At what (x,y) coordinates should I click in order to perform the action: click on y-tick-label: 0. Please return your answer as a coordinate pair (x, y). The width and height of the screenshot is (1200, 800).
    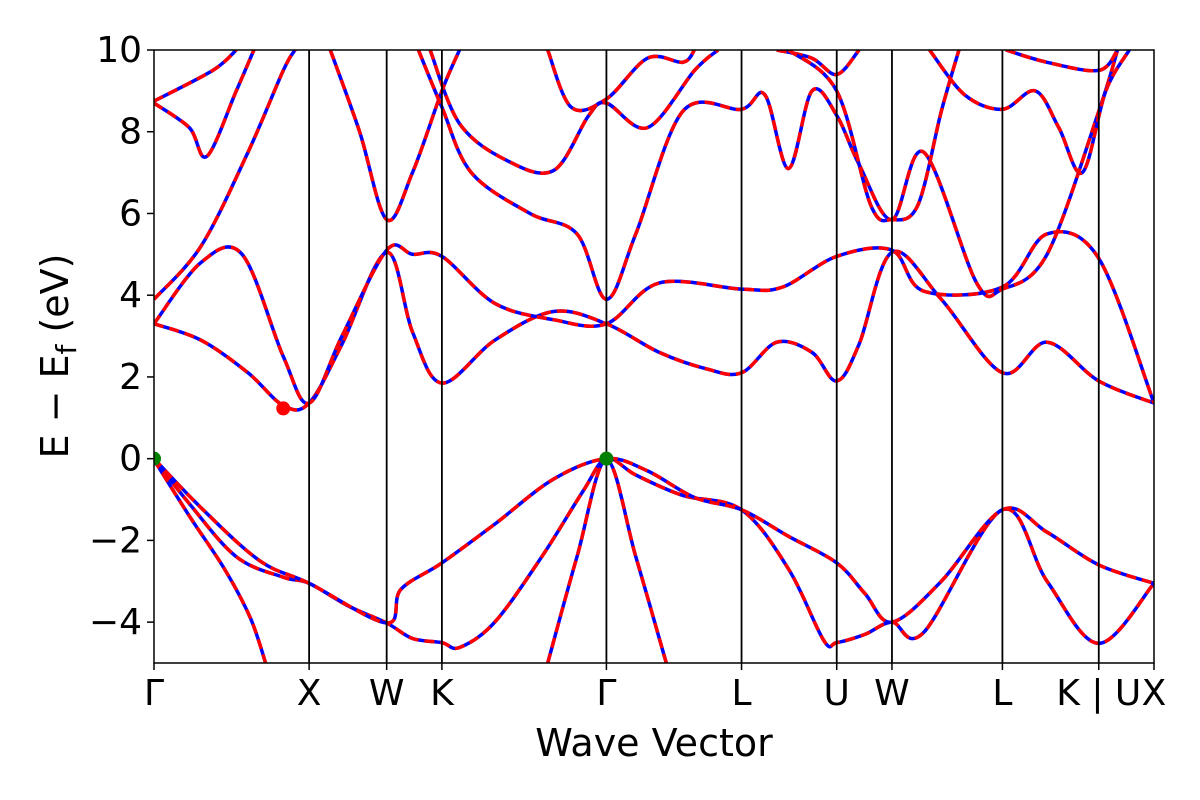
    Looking at the image, I should click on (130, 459).